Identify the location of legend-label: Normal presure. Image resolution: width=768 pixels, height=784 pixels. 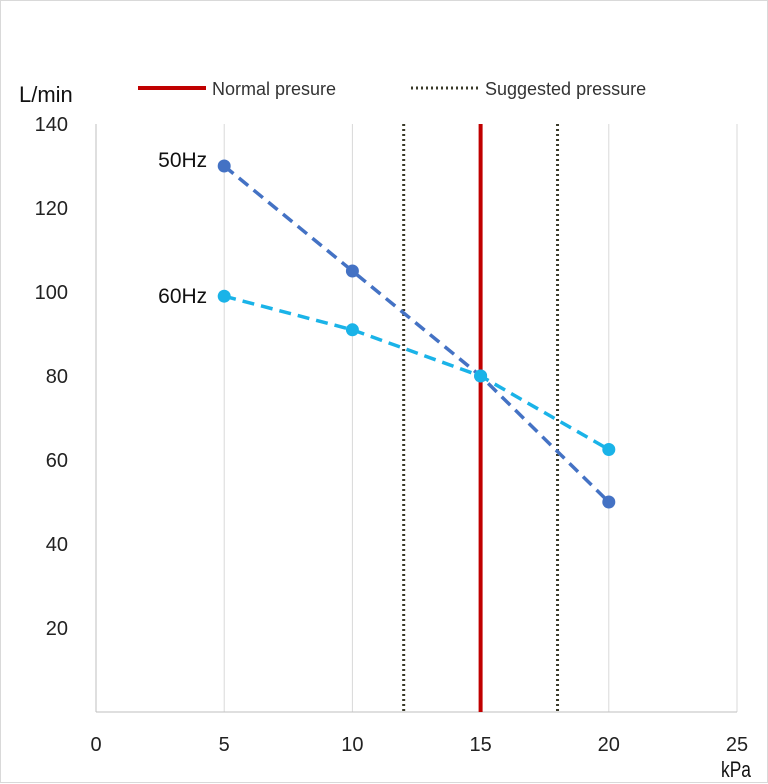
(274, 89).